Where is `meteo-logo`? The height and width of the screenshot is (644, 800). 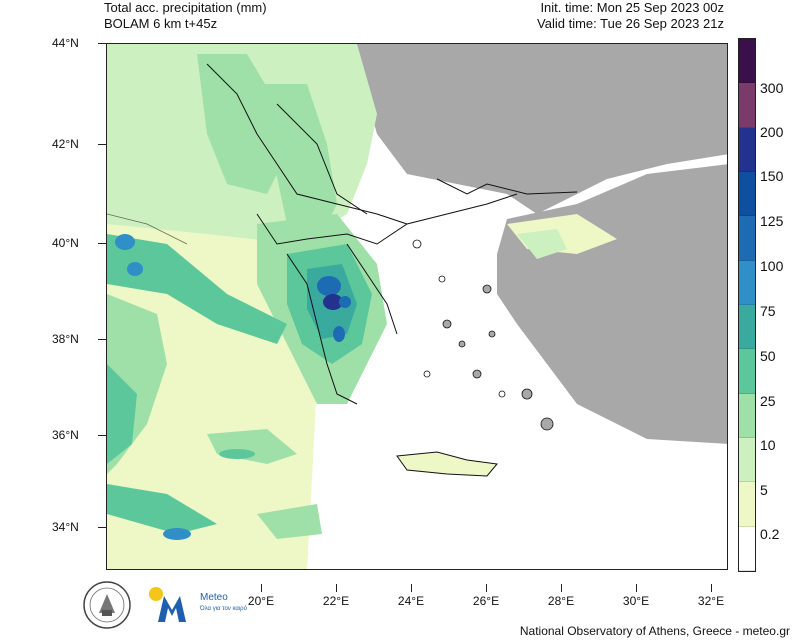 meteo-logo is located at coordinates (167, 604).